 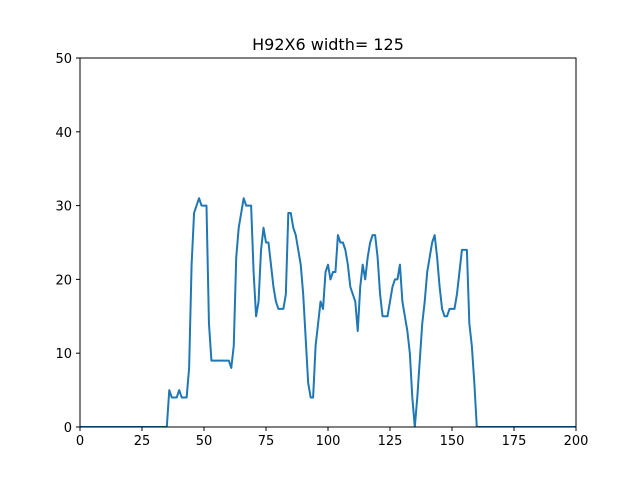 What do you see at coordinates (63, 354) in the screenshot?
I see `y-tick-label: 10` at bounding box center [63, 354].